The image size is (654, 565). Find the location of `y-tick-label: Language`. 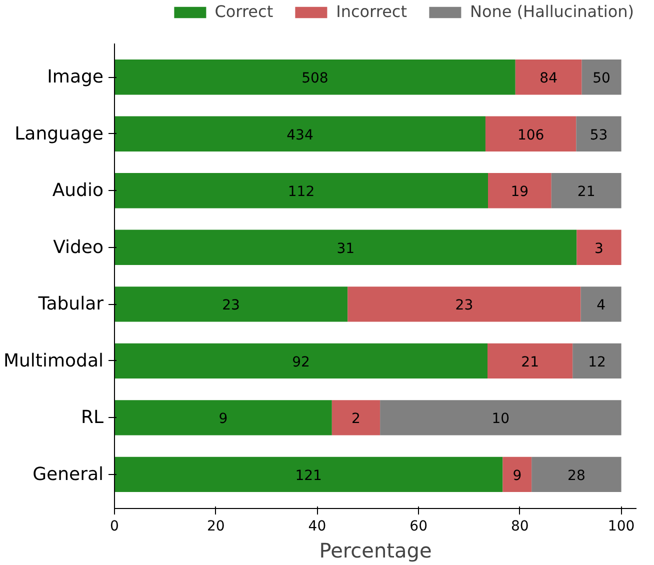

y-tick-label: Language is located at coordinates (59, 133).